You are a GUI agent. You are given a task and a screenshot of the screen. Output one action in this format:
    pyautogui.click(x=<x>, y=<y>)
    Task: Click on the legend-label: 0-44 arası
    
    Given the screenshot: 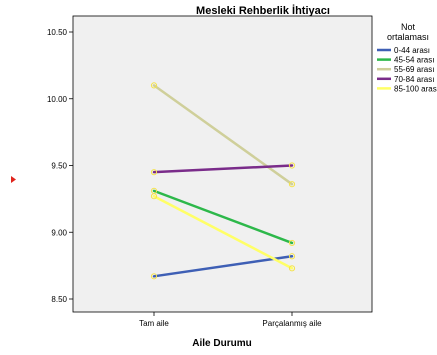 What is the action you would take?
    pyautogui.click(x=412, y=50)
    